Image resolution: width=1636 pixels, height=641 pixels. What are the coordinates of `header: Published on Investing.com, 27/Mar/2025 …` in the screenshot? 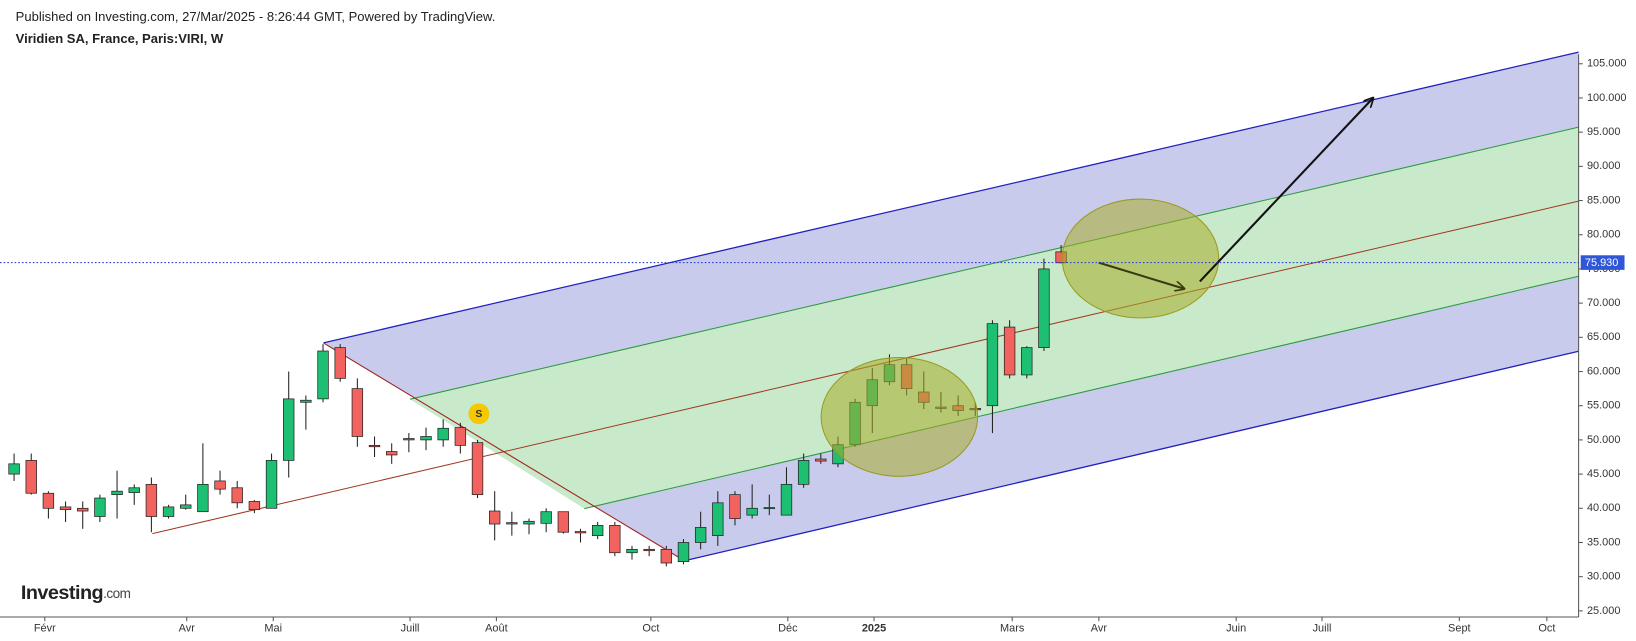 It's located at (256, 16).